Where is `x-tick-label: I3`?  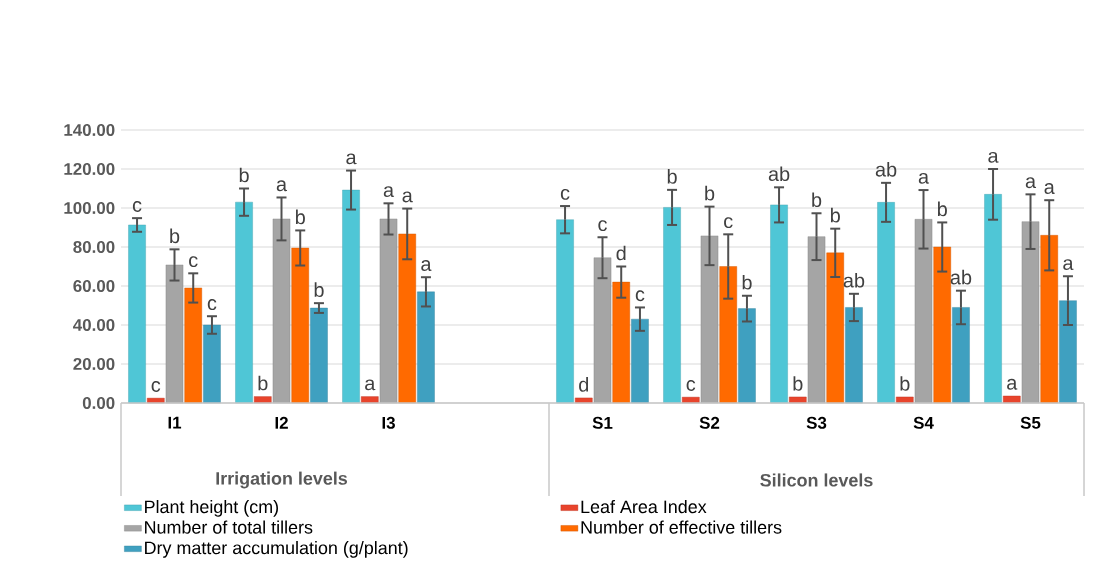 x-tick-label: I3 is located at coordinates (388, 422).